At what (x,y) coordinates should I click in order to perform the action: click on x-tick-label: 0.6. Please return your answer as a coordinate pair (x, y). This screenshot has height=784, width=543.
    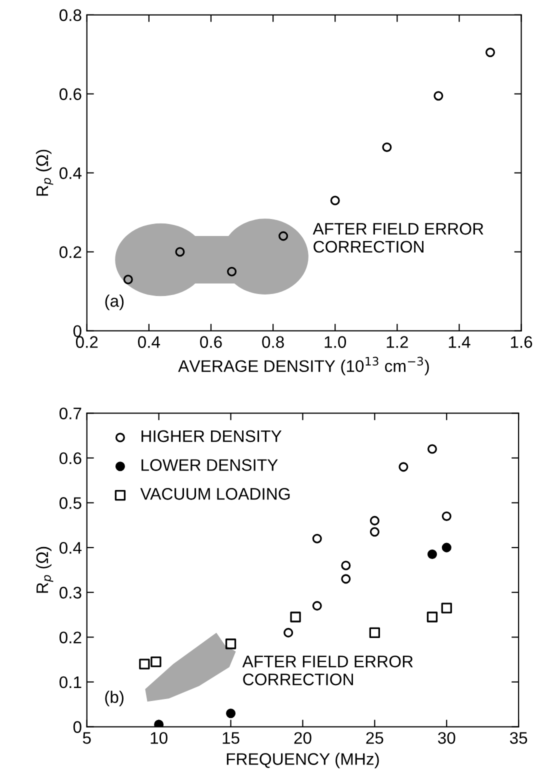
    Looking at the image, I should click on (211, 342).